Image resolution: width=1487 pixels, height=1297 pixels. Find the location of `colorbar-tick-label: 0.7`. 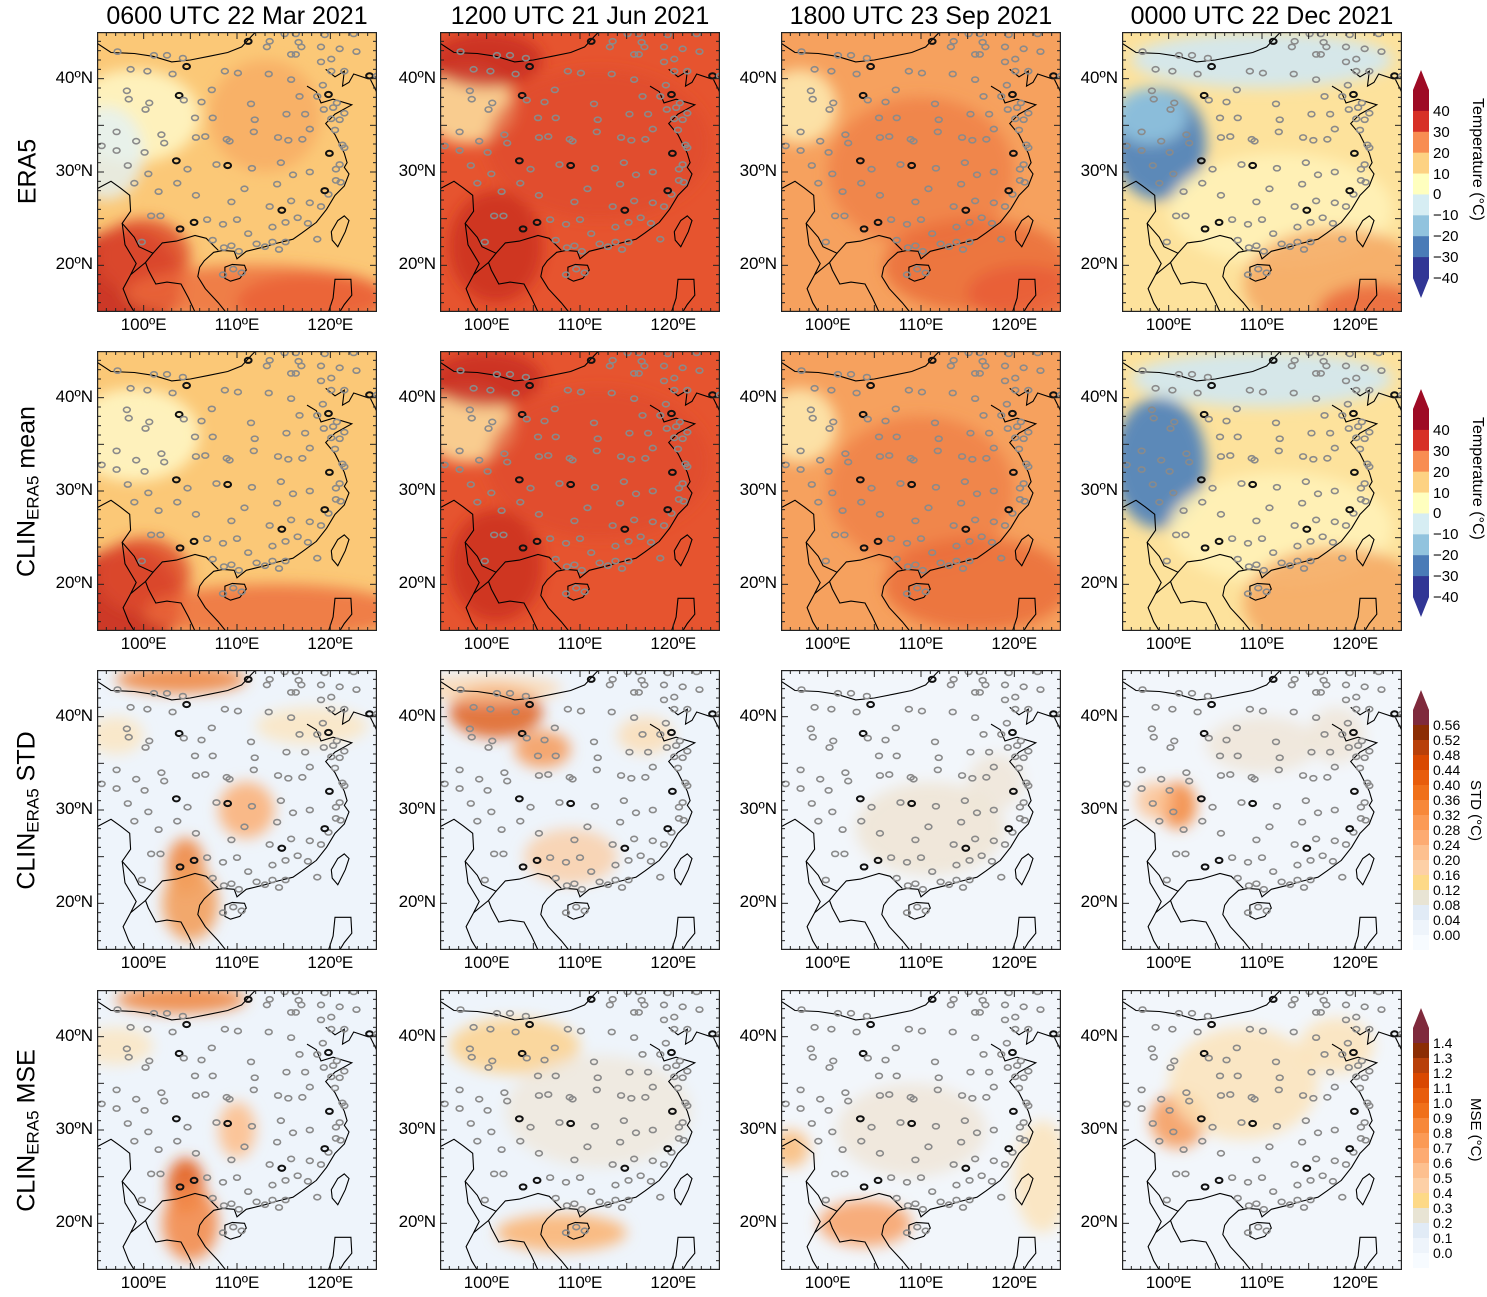

colorbar-tick-label: 0.7 is located at coordinates (1443, 1148).